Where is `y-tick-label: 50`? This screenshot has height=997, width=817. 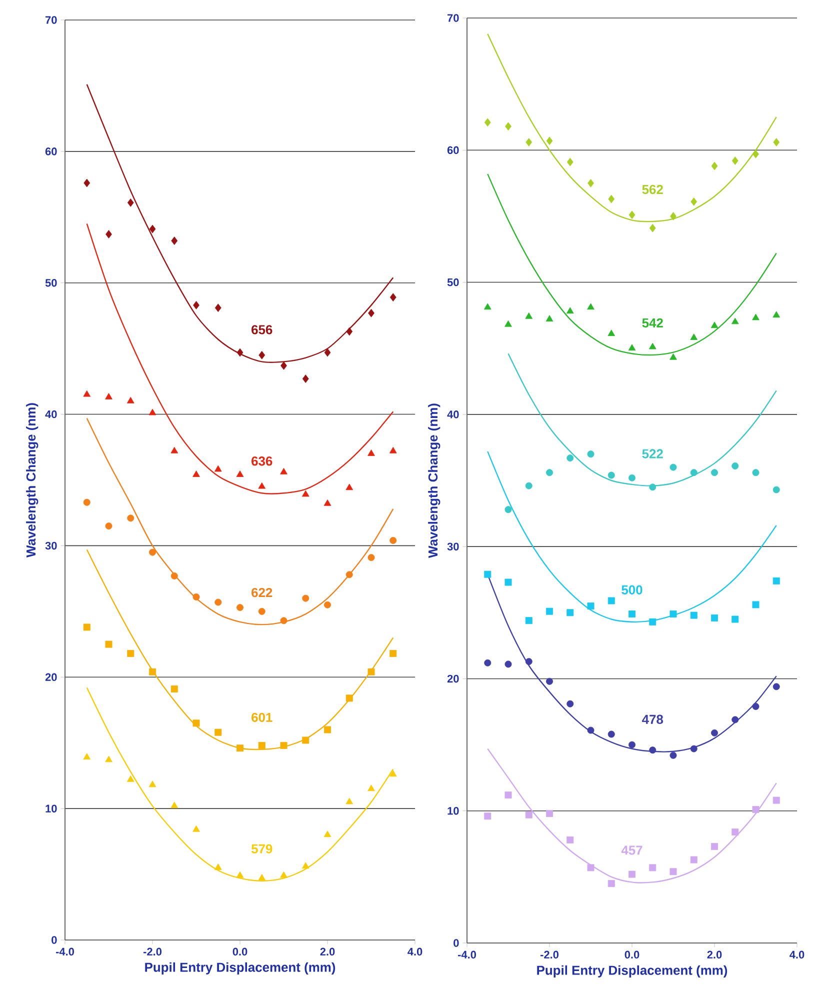
y-tick-label: 50 is located at coordinates (453, 282).